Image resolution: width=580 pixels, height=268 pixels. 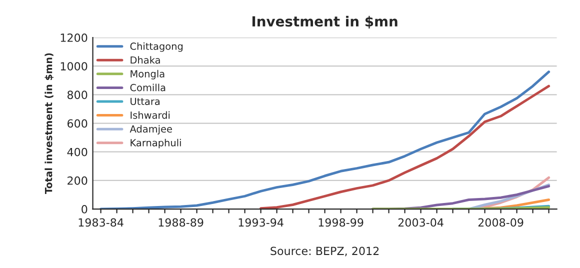 What do you see at coordinates (147, 75) in the screenshot?
I see `legend-label: Mongla` at bounding box center [147, 75].